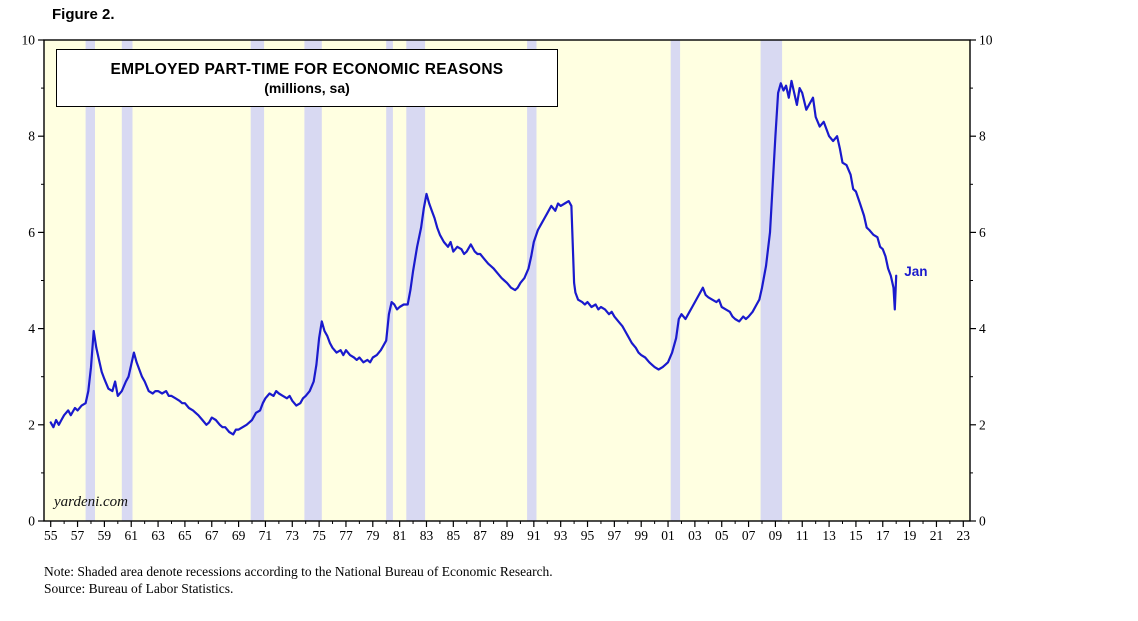 The image size is (1138, 621). I want to click on figure-label: Figure 2., so click(83, 14).